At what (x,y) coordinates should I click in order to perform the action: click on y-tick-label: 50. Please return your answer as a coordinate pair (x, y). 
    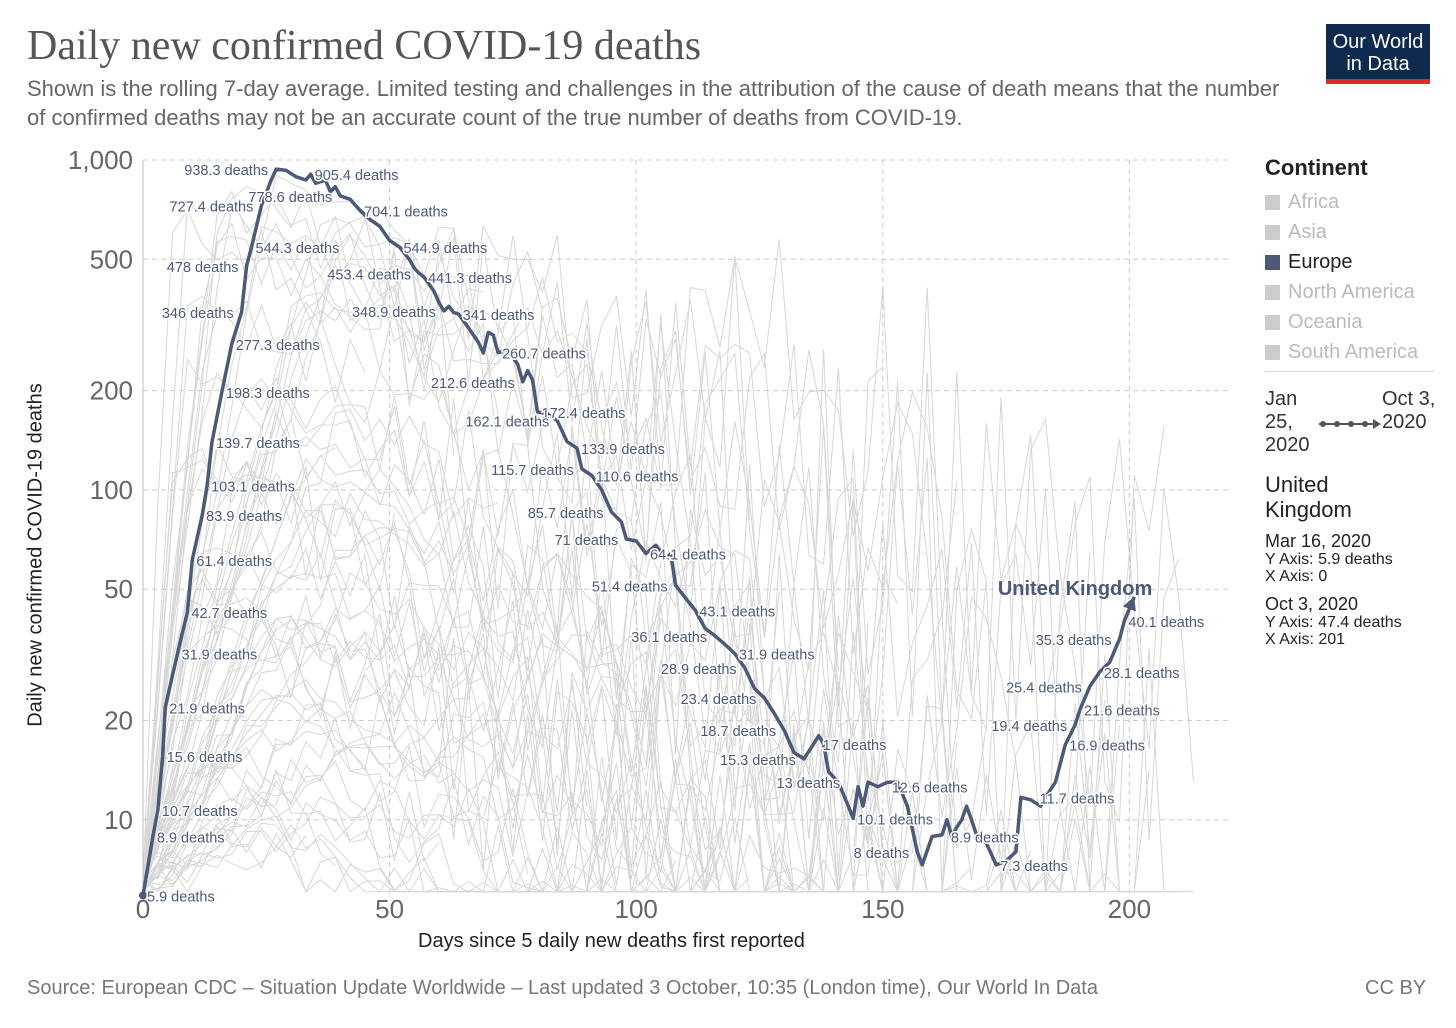
    Looking at the image, I should click on (118, 589).